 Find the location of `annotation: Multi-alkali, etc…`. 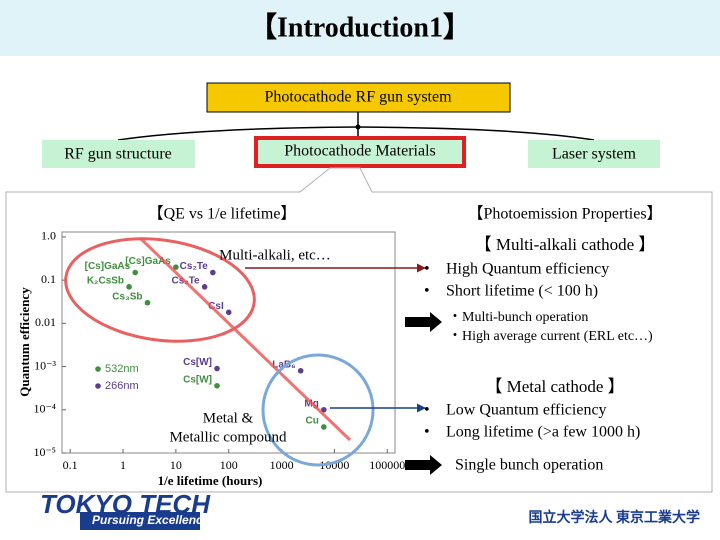

annotation: Multi-alkali, etc… is located at coordinates (275, 255).